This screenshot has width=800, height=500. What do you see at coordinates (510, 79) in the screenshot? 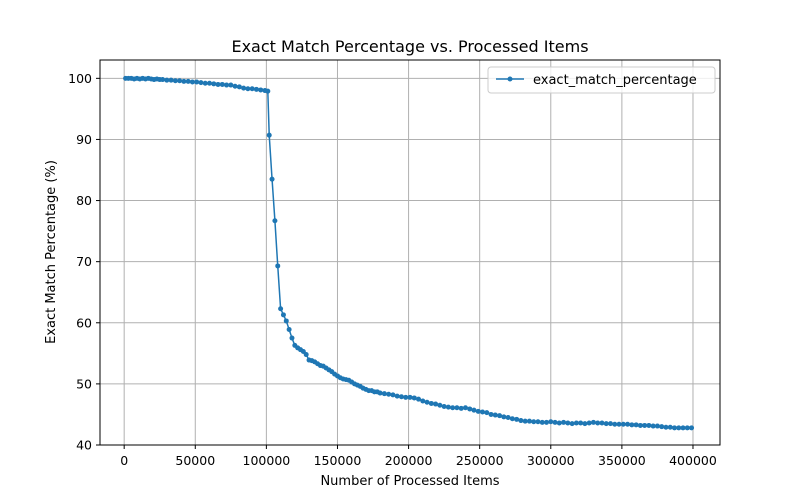
I see `legend-point-marker` at bounding box center [510, 79].